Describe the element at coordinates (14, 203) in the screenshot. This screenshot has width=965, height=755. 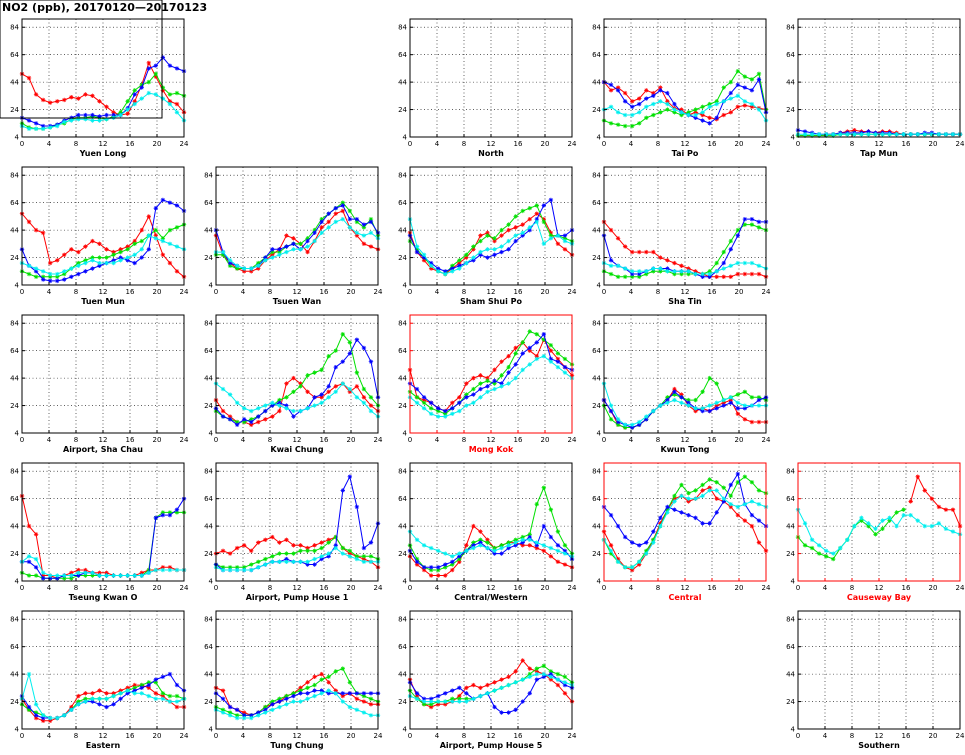
I see `y-tick-label: 64` at that location.